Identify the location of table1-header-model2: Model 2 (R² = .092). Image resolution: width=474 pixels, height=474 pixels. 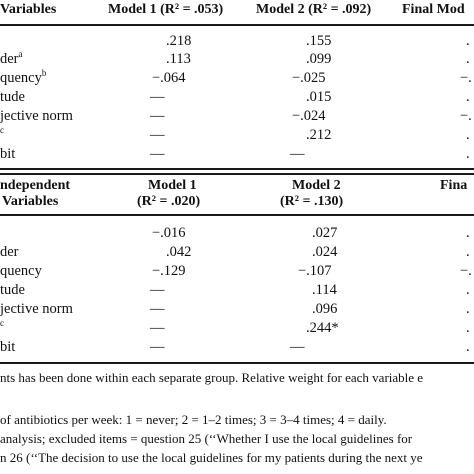
(314, 9).